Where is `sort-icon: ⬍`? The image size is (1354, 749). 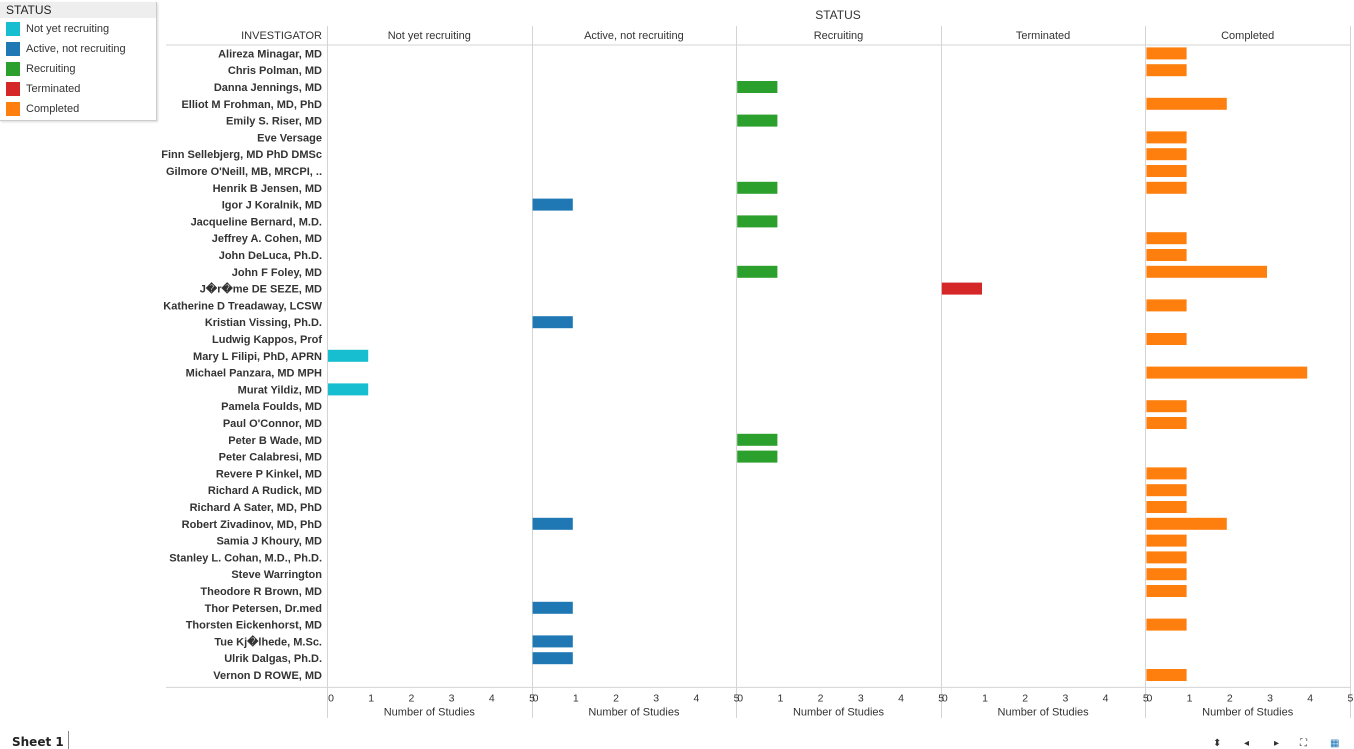 sort-icon: ⬍ is located at coordinates (1217, 743).